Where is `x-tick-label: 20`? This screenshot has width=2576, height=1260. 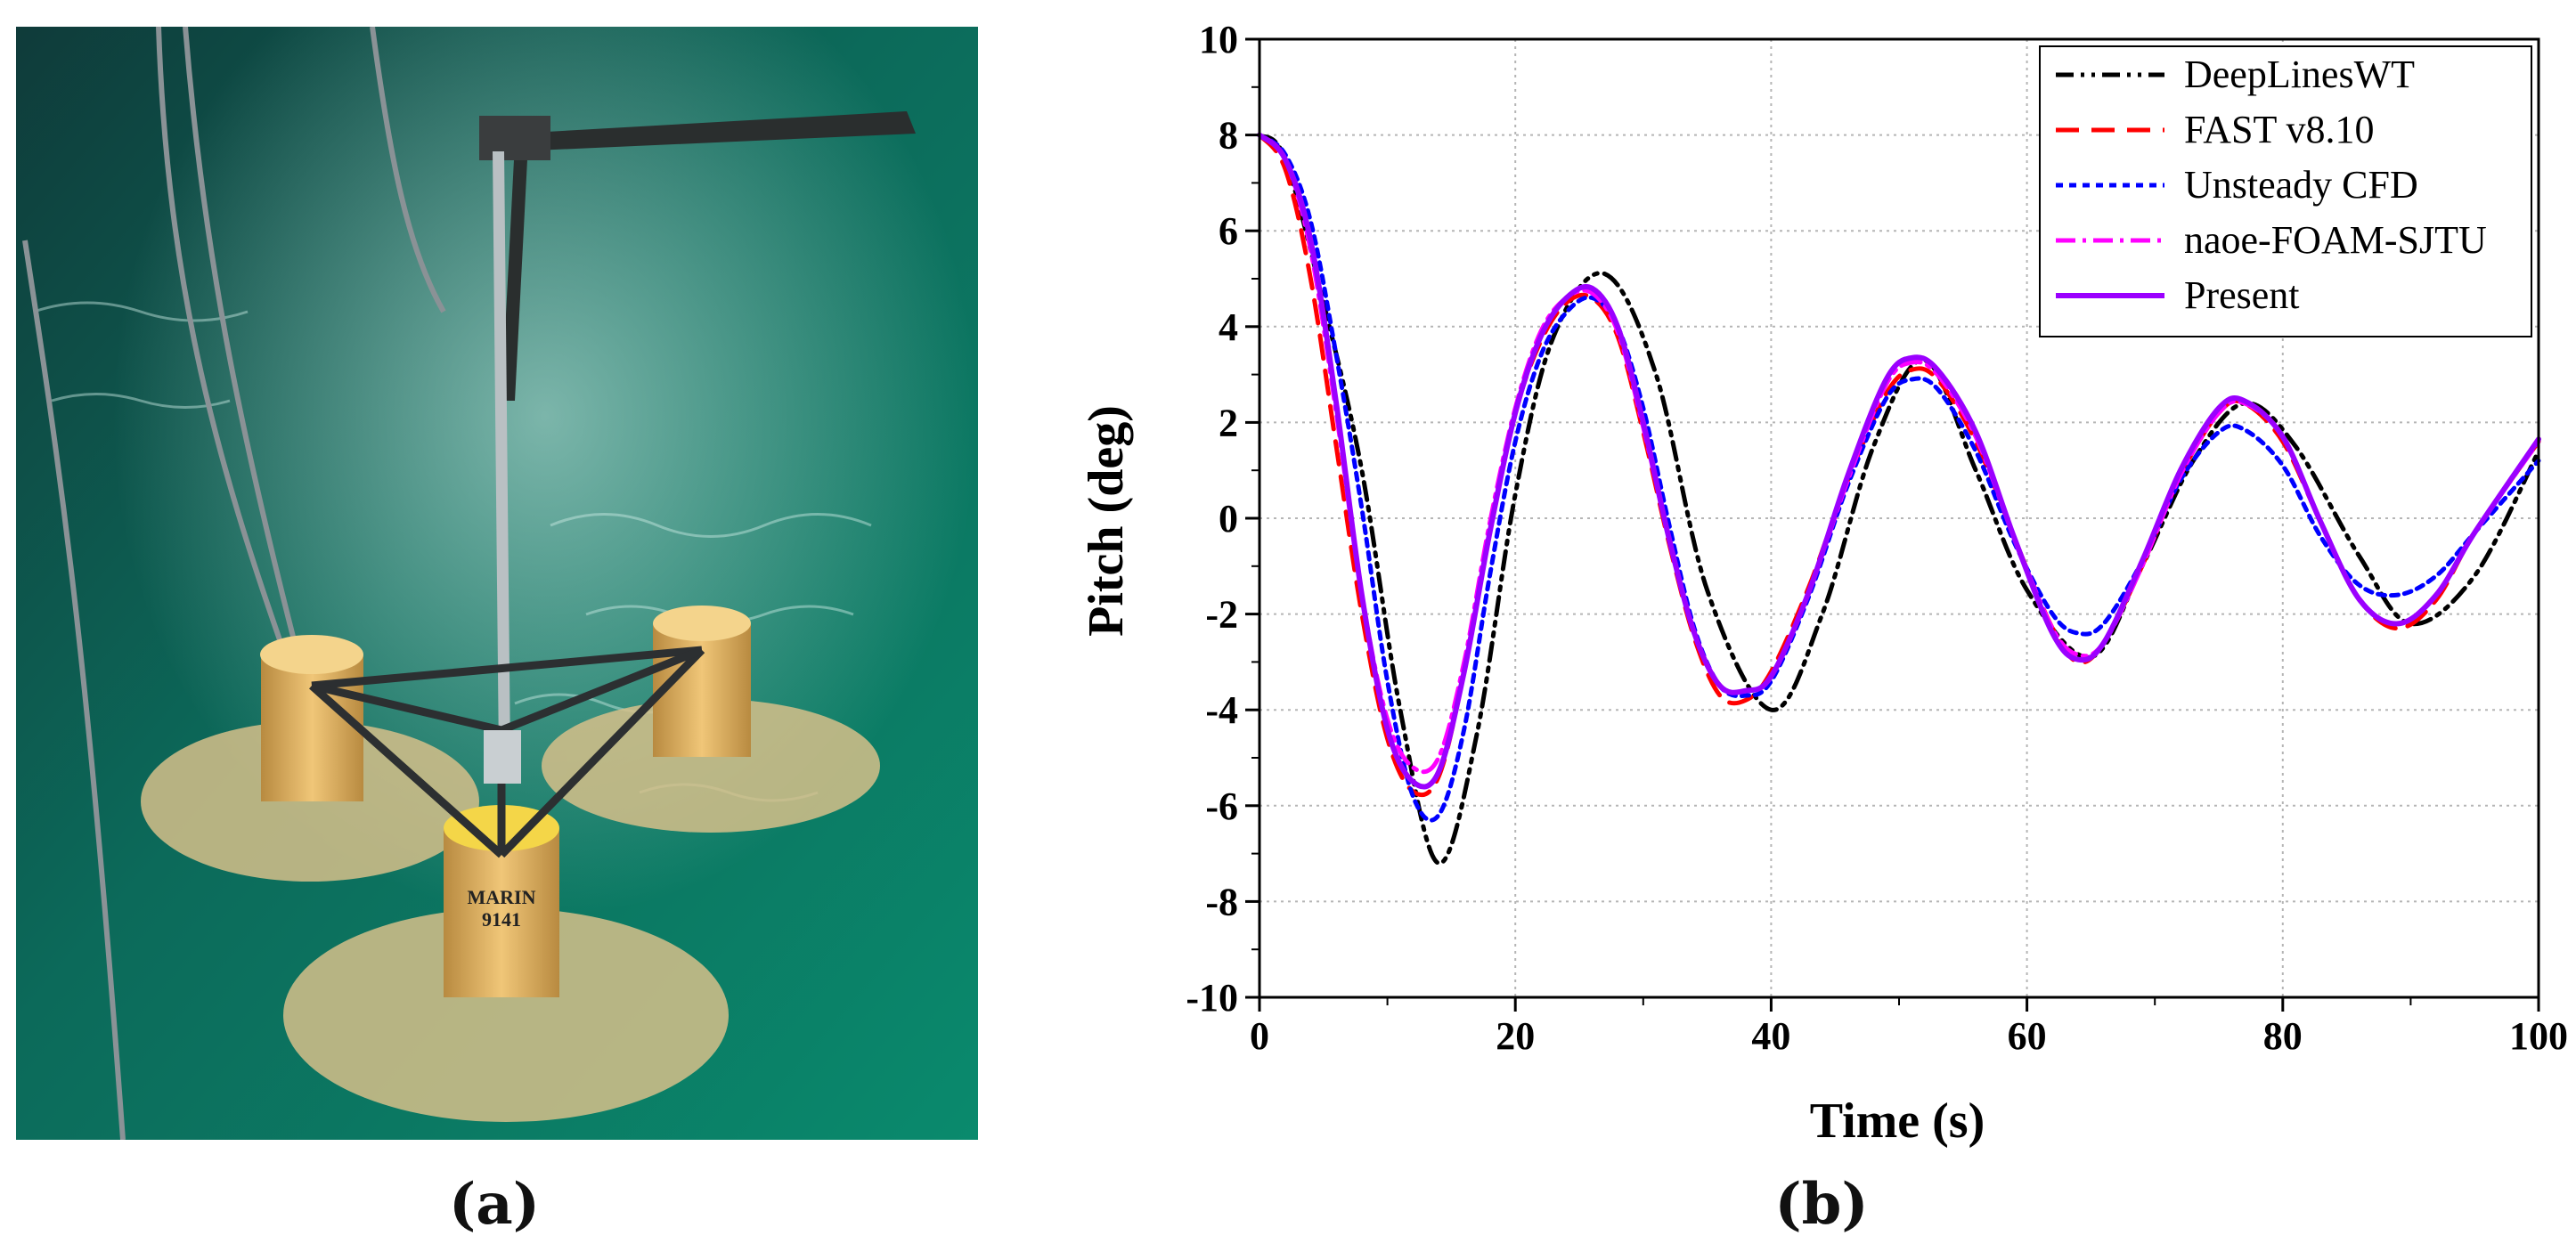 x-tick-label: 20 is located at coordinates (1516, 1036).